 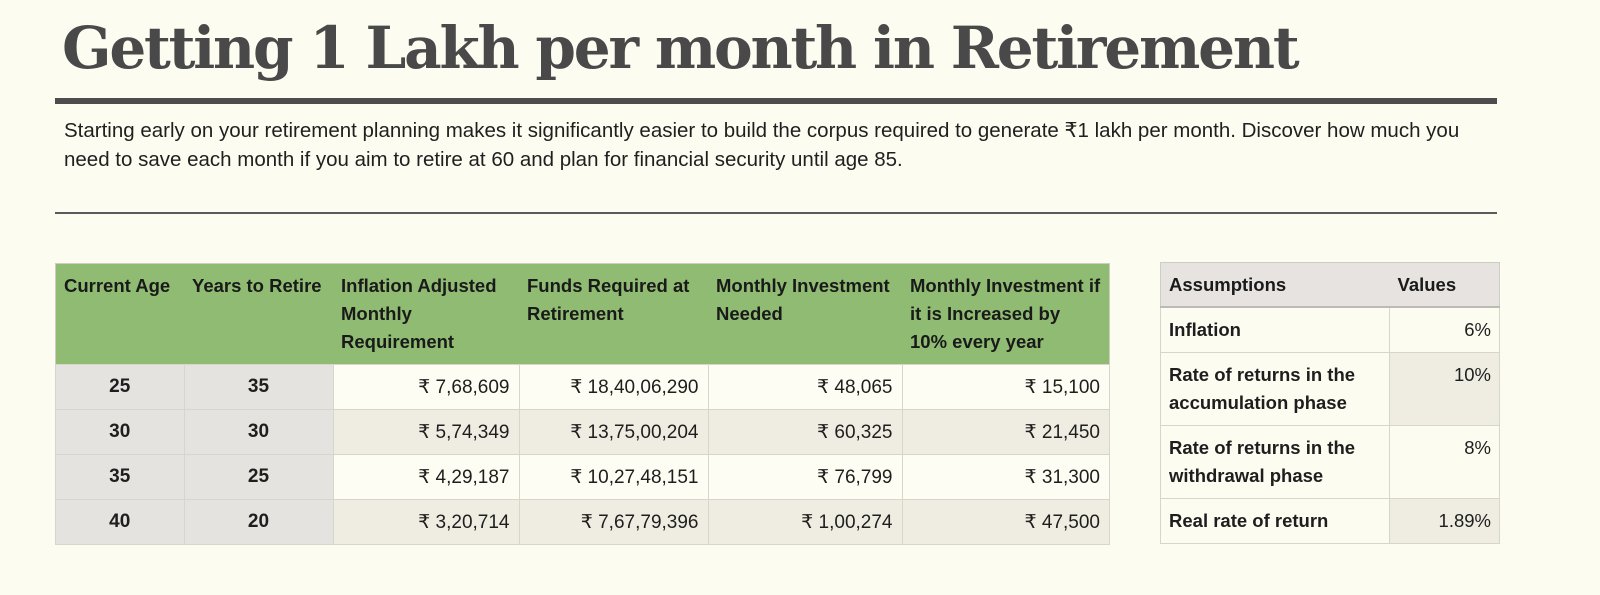 What do you see at coordinates (1005, 477) in the screenshot?
I see `cell-monthly-investment-stepup: ₹ 31,300` at bounding box center [1005, 477].